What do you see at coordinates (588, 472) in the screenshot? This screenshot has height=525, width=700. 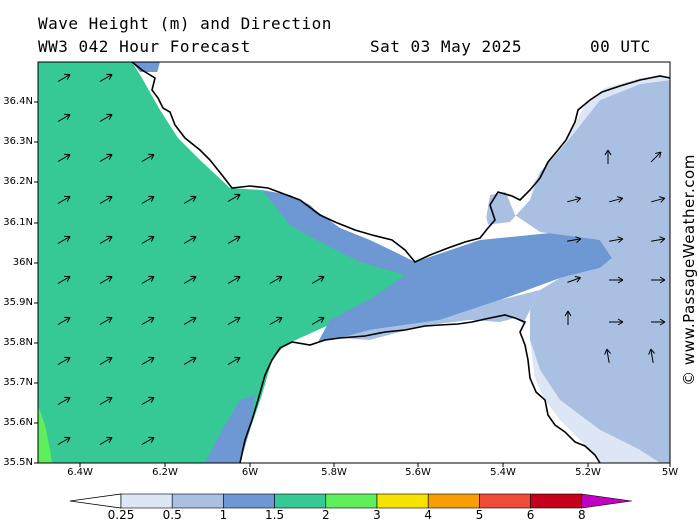 I see `lon-label: 5.2W` at bounding box center [588, 472].